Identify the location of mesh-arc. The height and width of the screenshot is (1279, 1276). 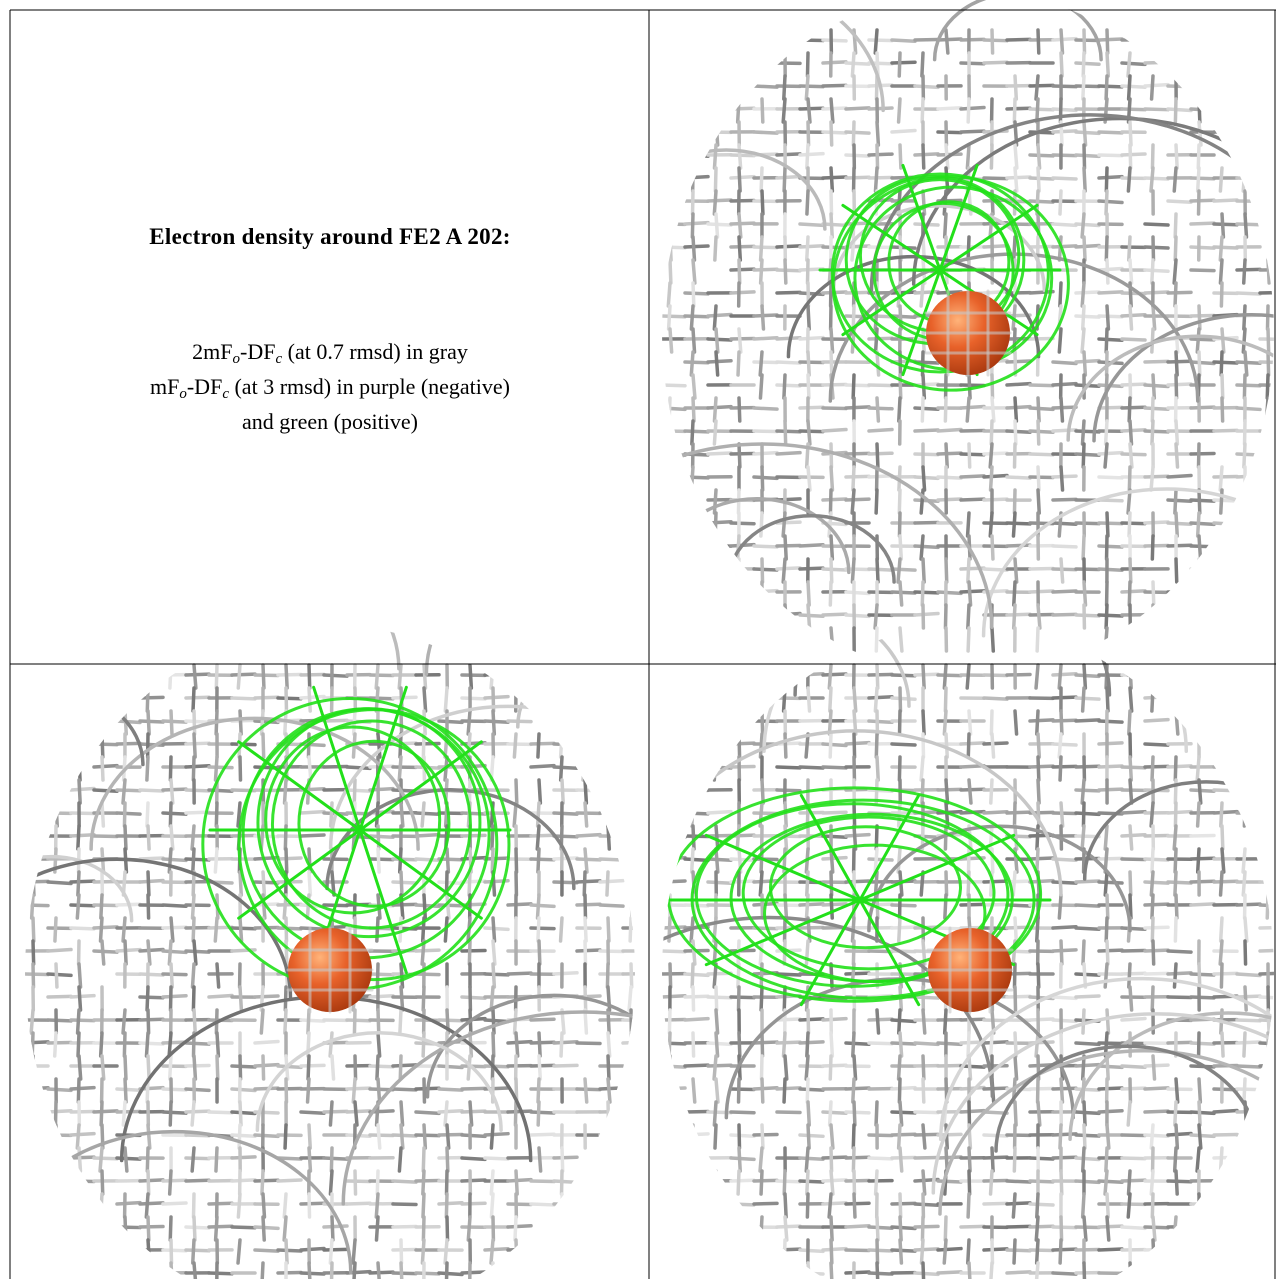
(159, 928).